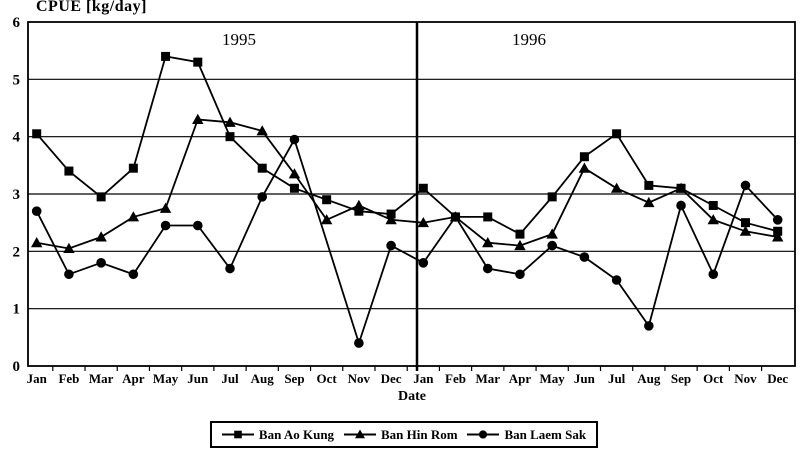 This screenshot has width=800, height=450. What do you see at coordinates (407, 368) in the screenshot?
I see `x-axis-ticks` at bounding box center [407, 368].